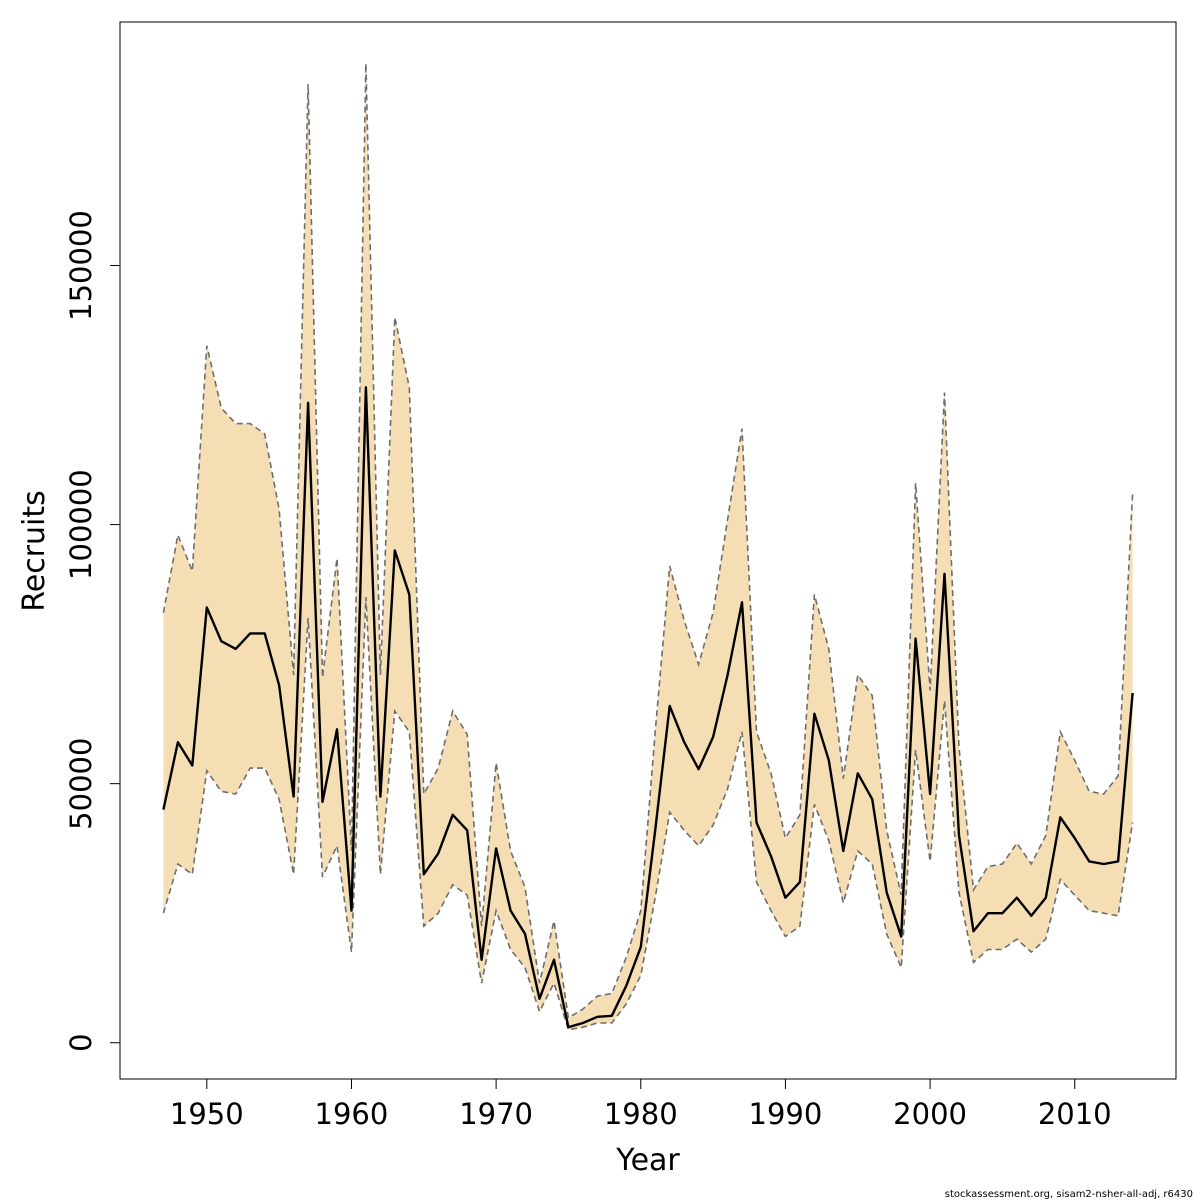 This screenshot has height=1200, width=1200. I want to click on y-tick-label: 100000, so click(81, 524).